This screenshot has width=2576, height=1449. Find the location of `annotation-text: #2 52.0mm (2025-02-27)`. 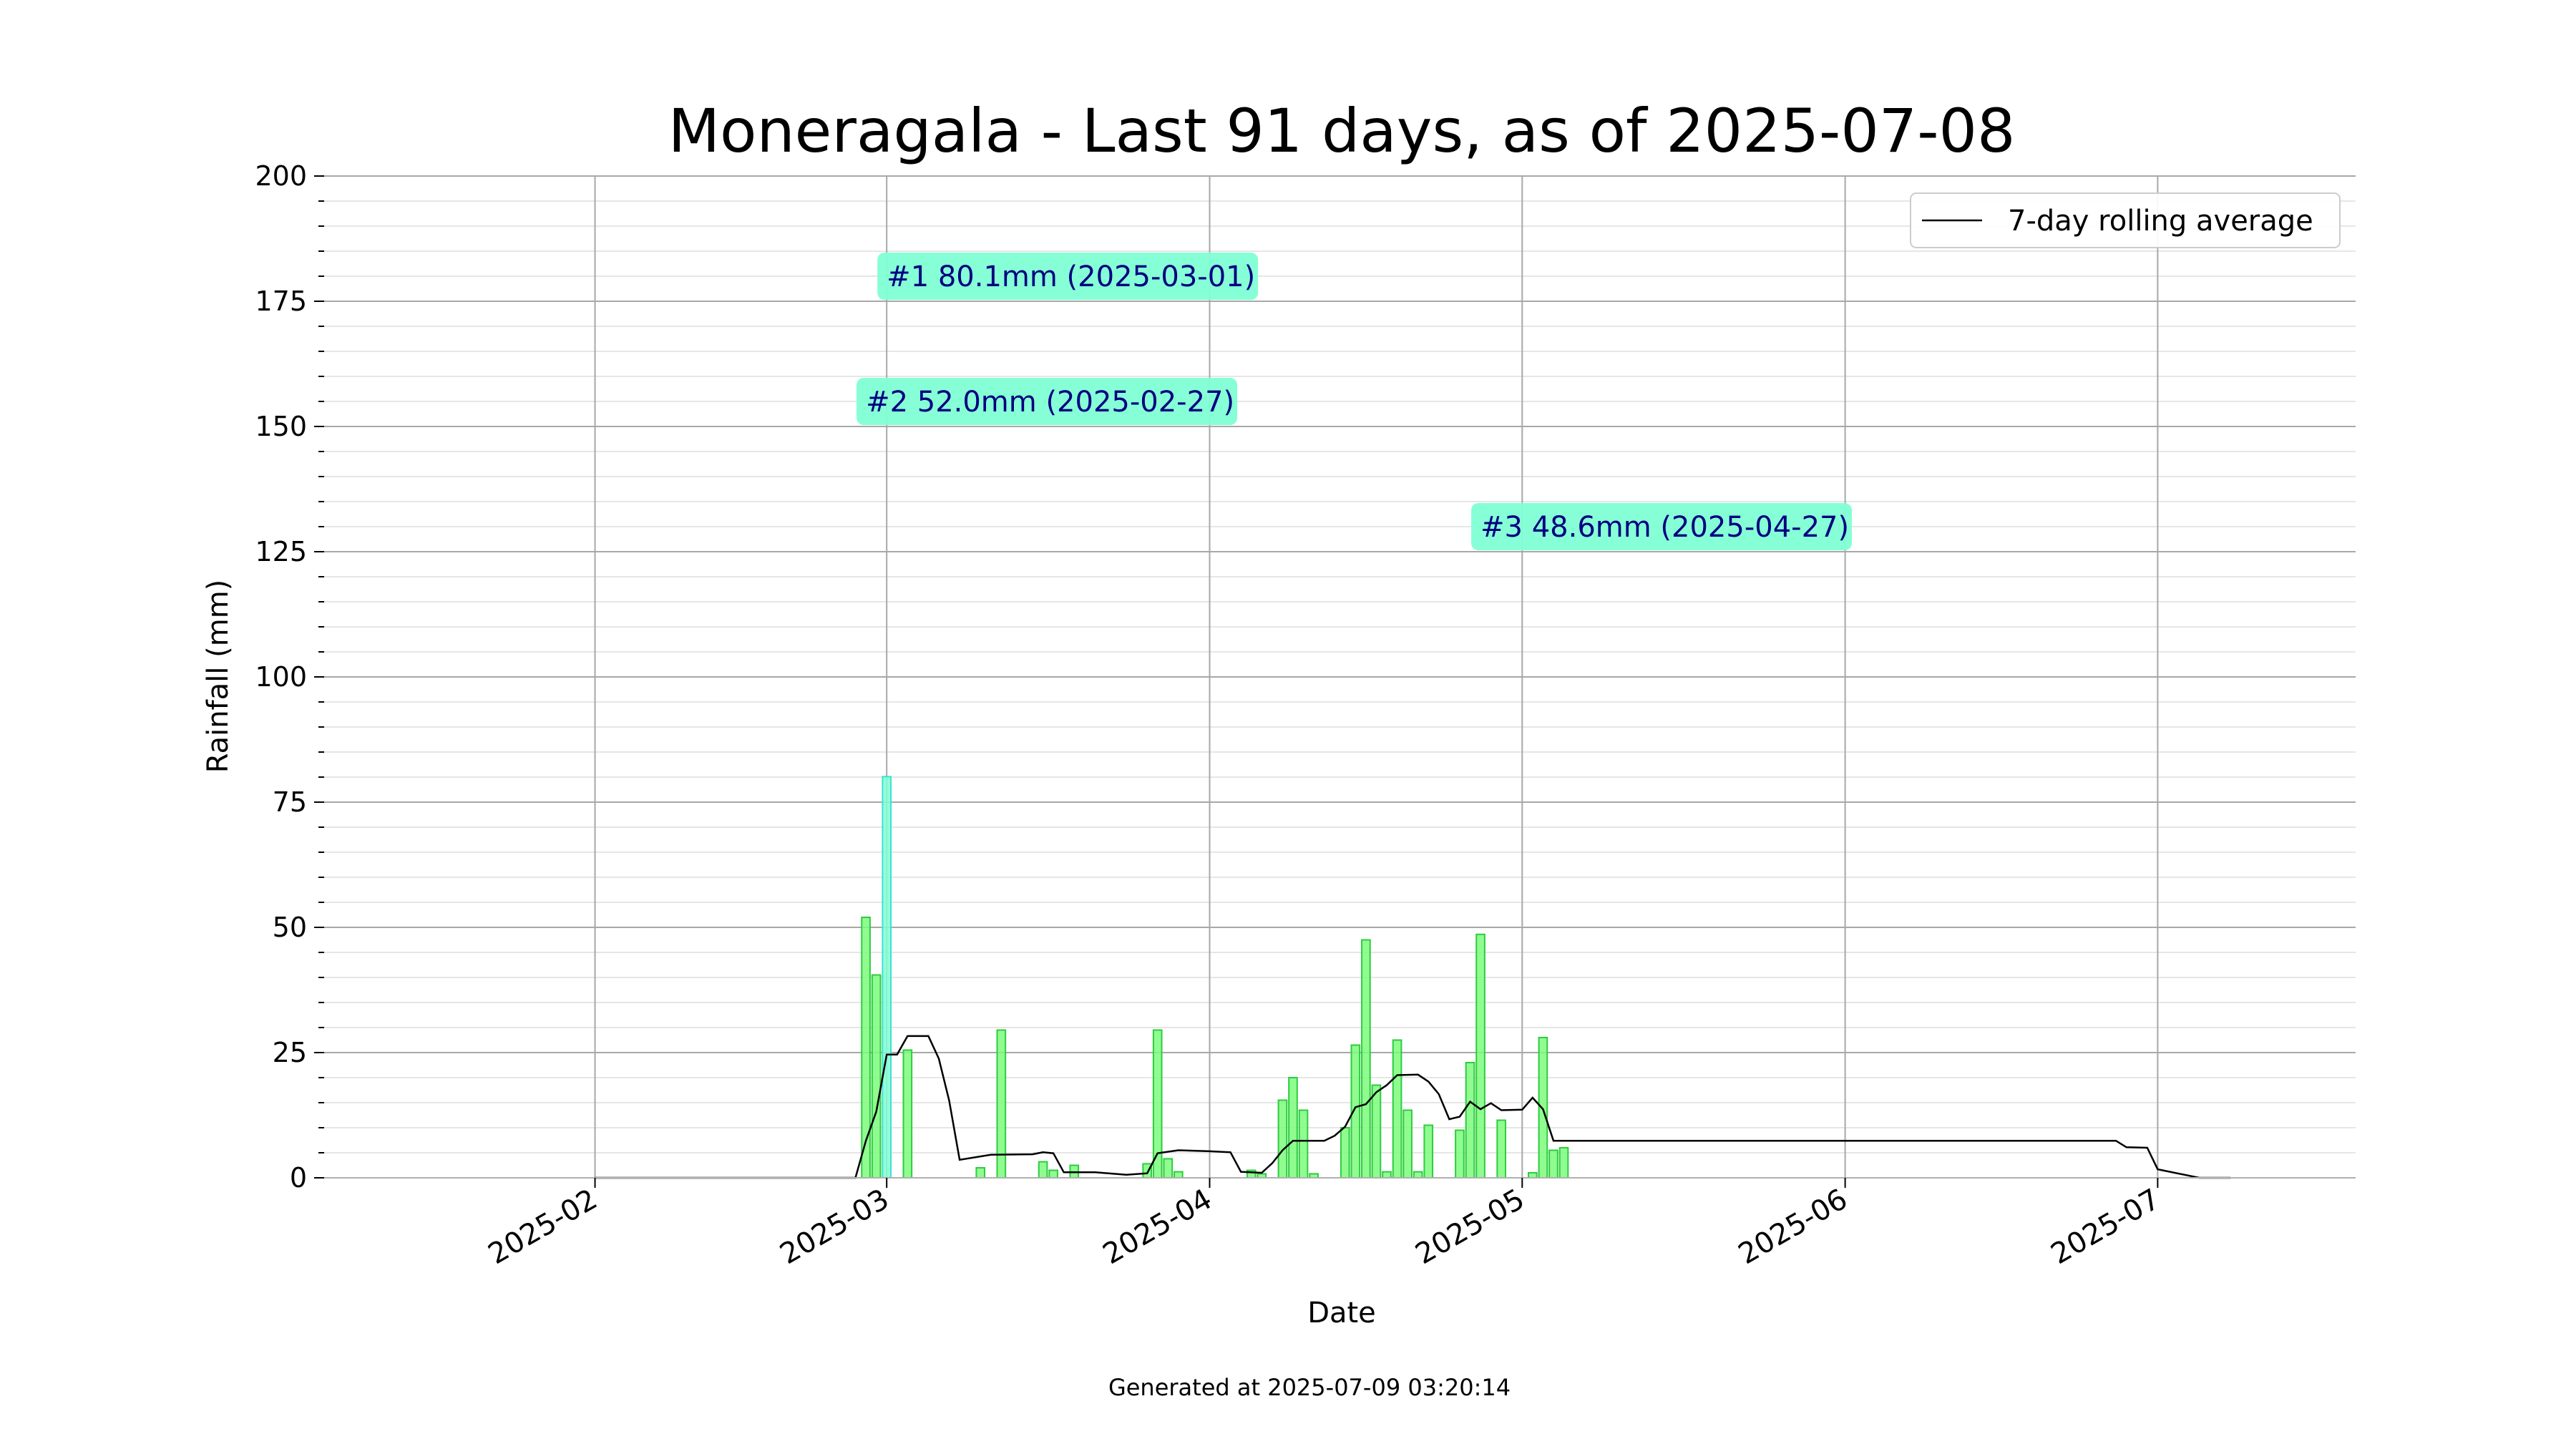

annotation-text: #2 52.0mm (2025-02-27) is located at coordinates (1050, 402).